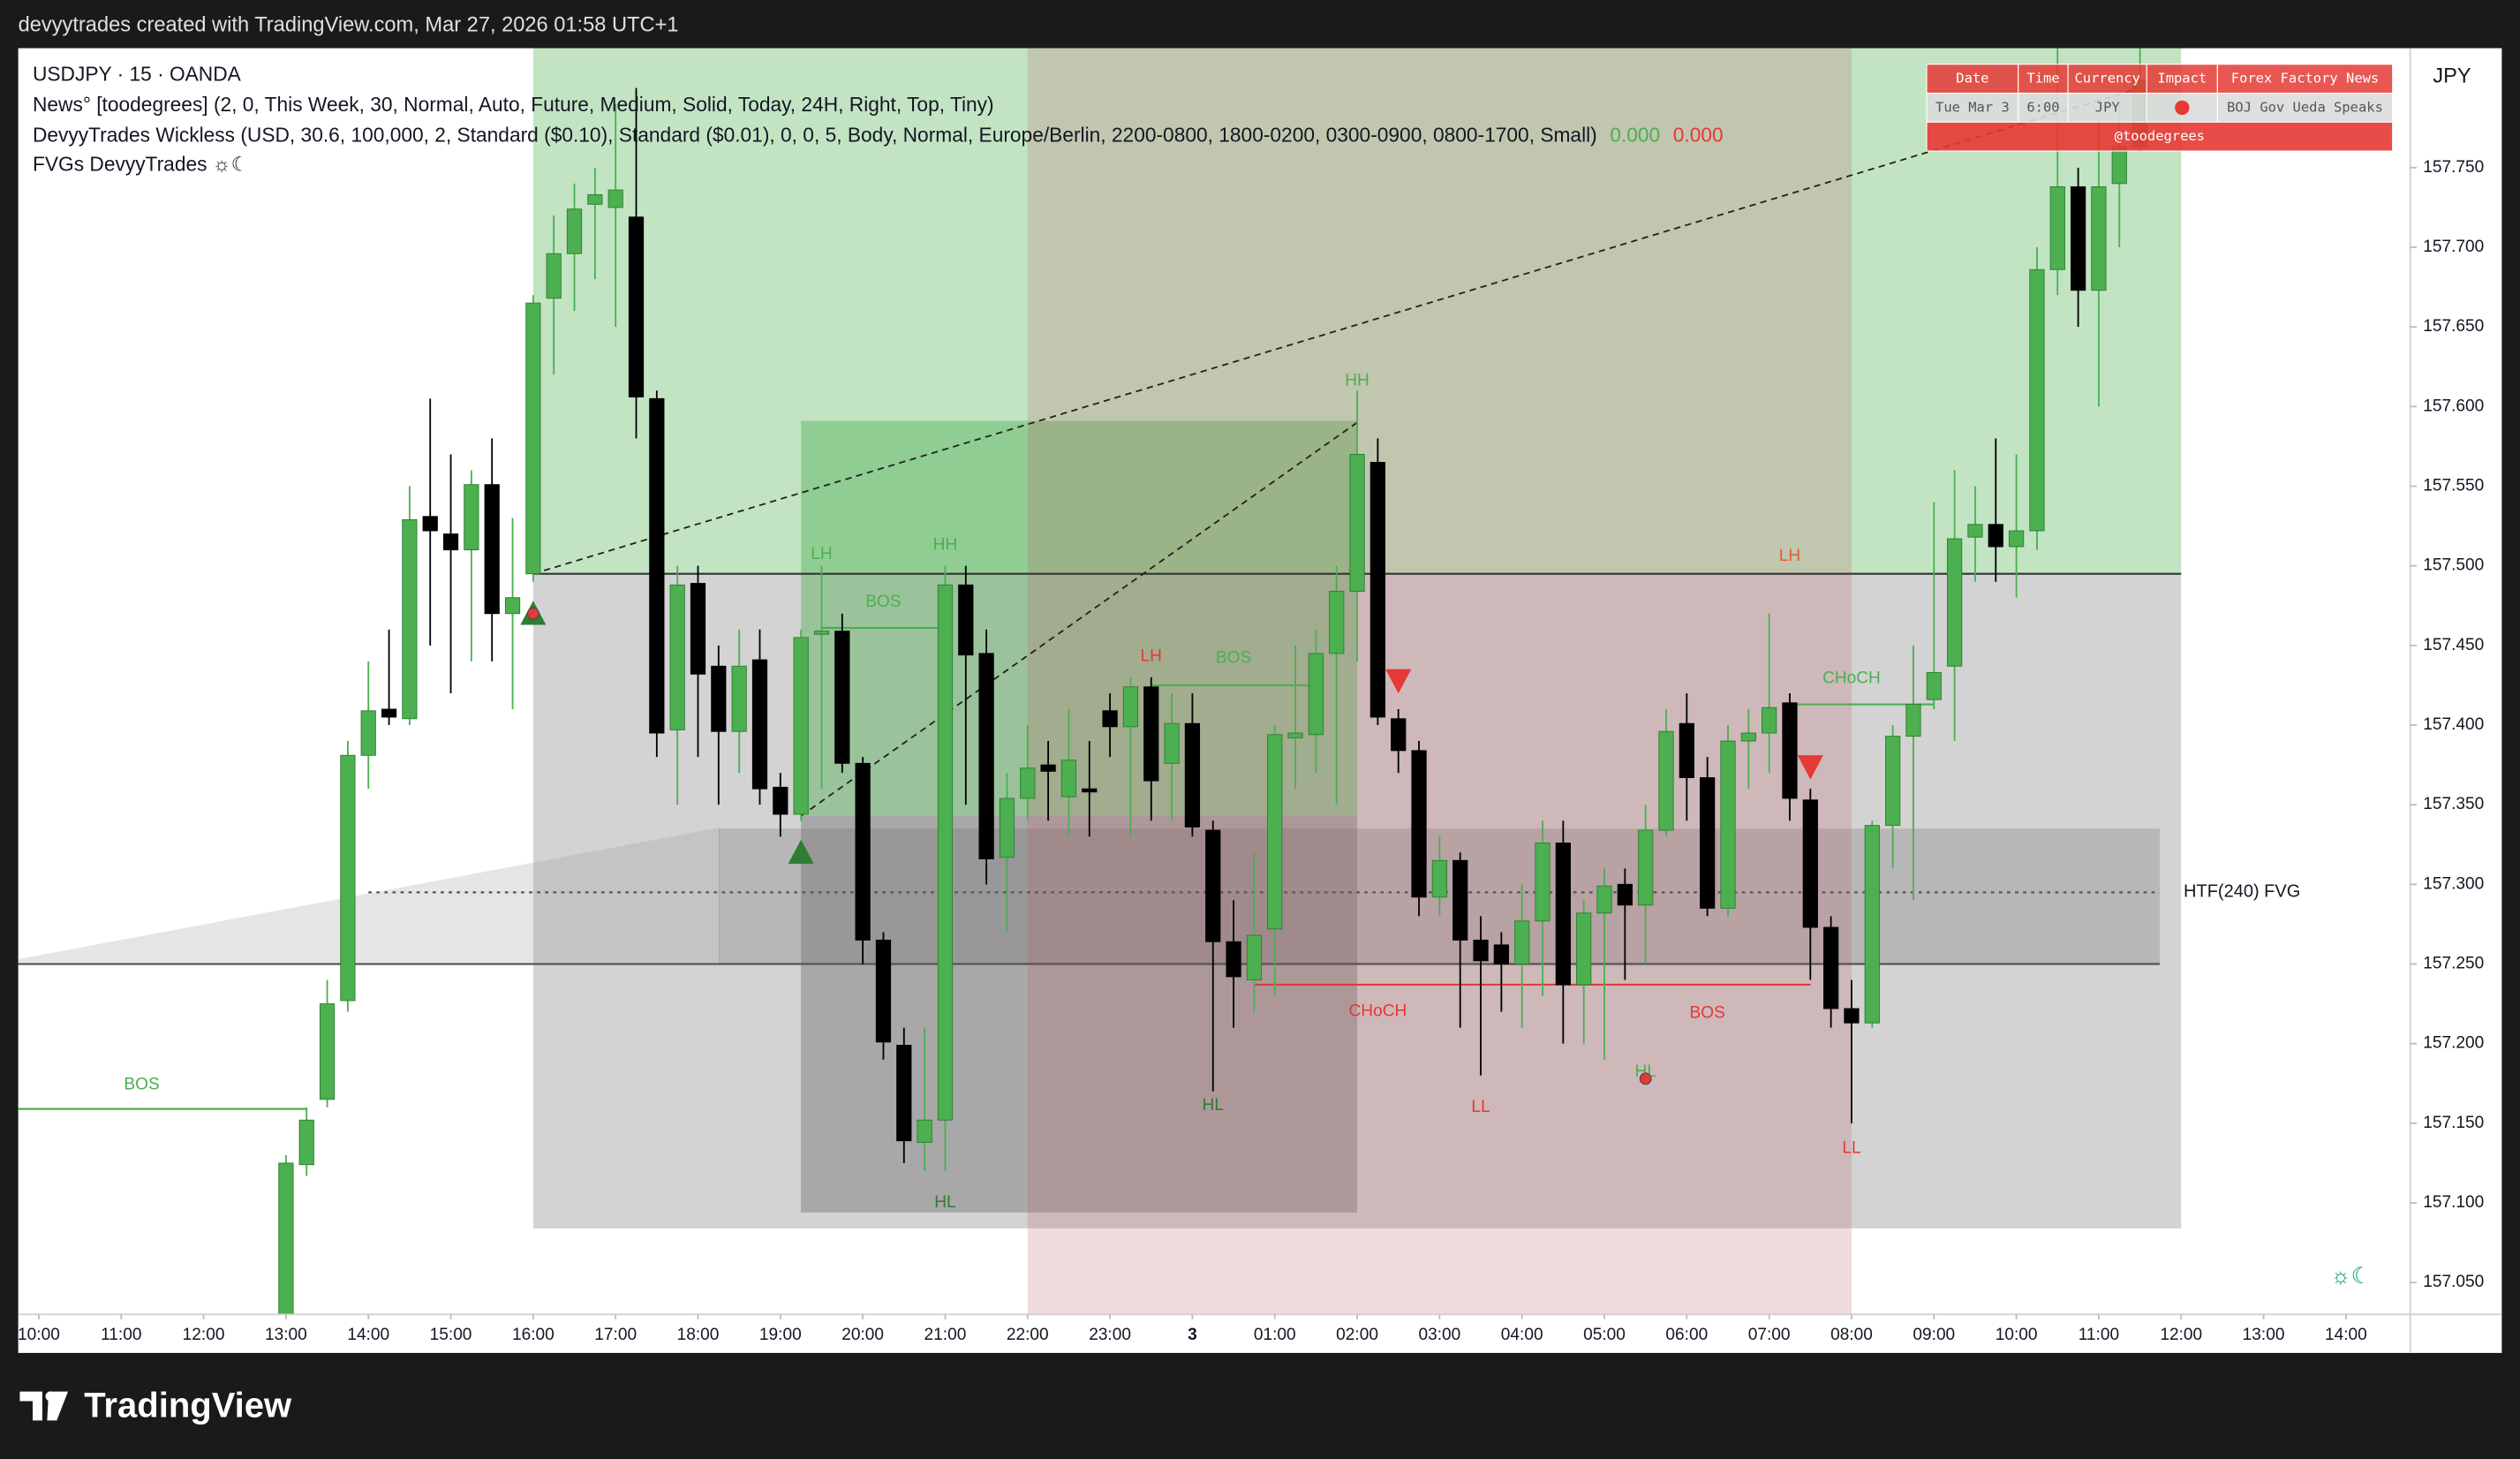 The image size is (2520, 1459). What do you see at coordinates (2160, 136) in the screenshot?
I see `news-footer-cell` at bounding box center [2160, 136].